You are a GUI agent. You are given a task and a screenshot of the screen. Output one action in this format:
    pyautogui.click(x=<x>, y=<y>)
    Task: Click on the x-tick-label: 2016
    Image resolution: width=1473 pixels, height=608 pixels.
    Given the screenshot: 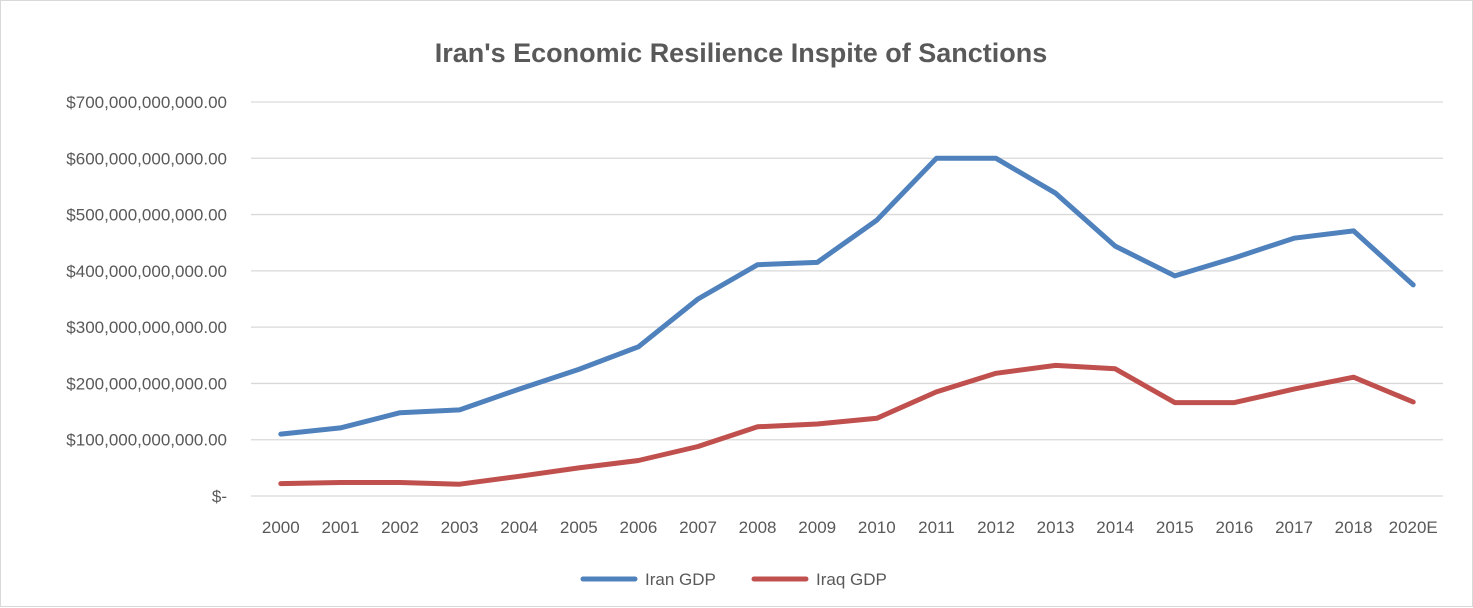 What is the action you would take?
    pyautogui.click(x=1234, y=527)
    